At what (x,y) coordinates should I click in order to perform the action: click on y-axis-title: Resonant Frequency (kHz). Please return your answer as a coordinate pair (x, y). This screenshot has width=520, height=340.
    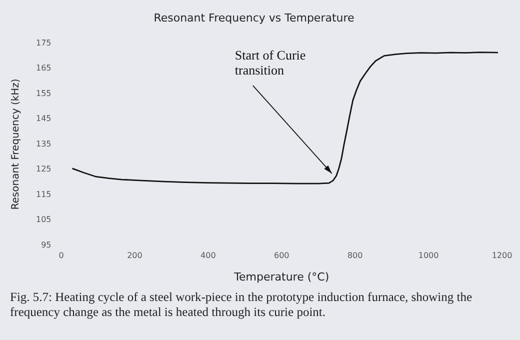
    Looking at the image, I should click on (16, 144).